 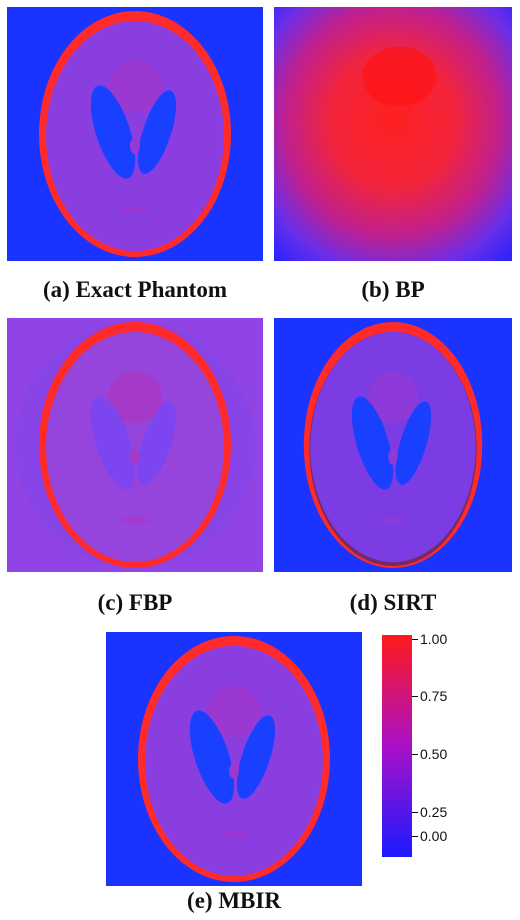 I want to click on caption-sirt: (d) SIRT, so click(x=393, y=602).